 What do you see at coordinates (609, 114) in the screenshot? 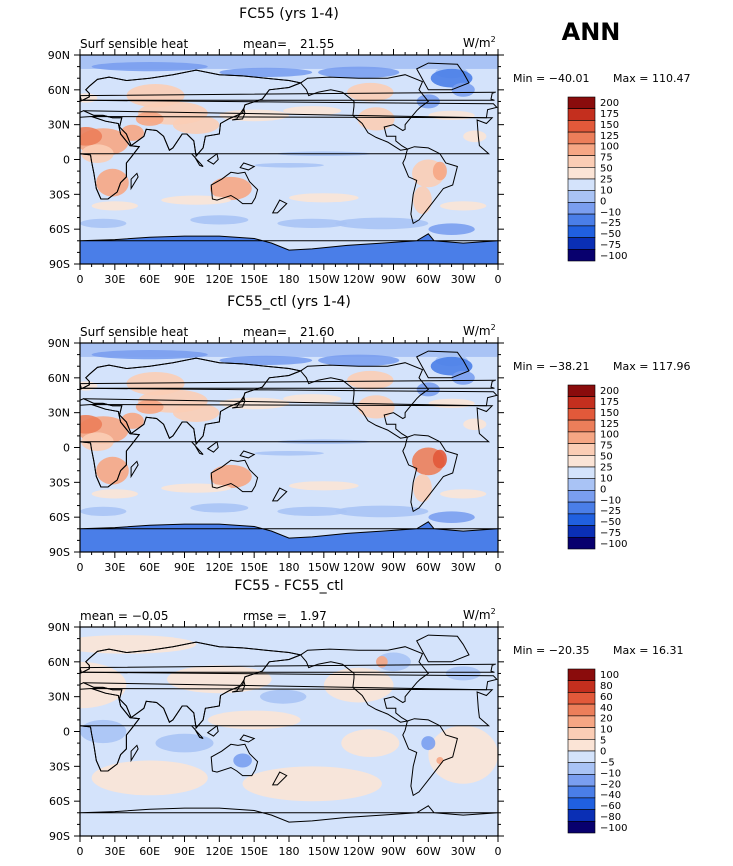
I see `colorbar-label: 175` at bounding box center [609, 114].